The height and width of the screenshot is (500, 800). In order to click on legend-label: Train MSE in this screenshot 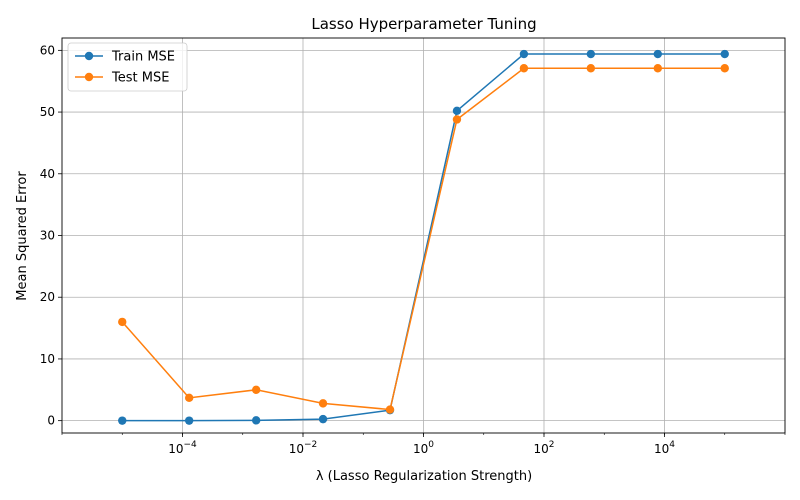, I will do `click(143, 57)`.